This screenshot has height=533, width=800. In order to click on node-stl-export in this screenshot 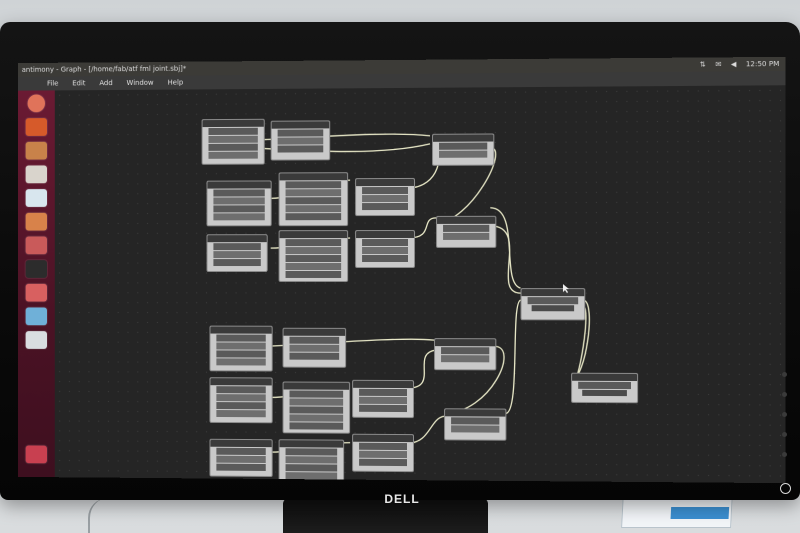, I will do `click(604, 388)`.